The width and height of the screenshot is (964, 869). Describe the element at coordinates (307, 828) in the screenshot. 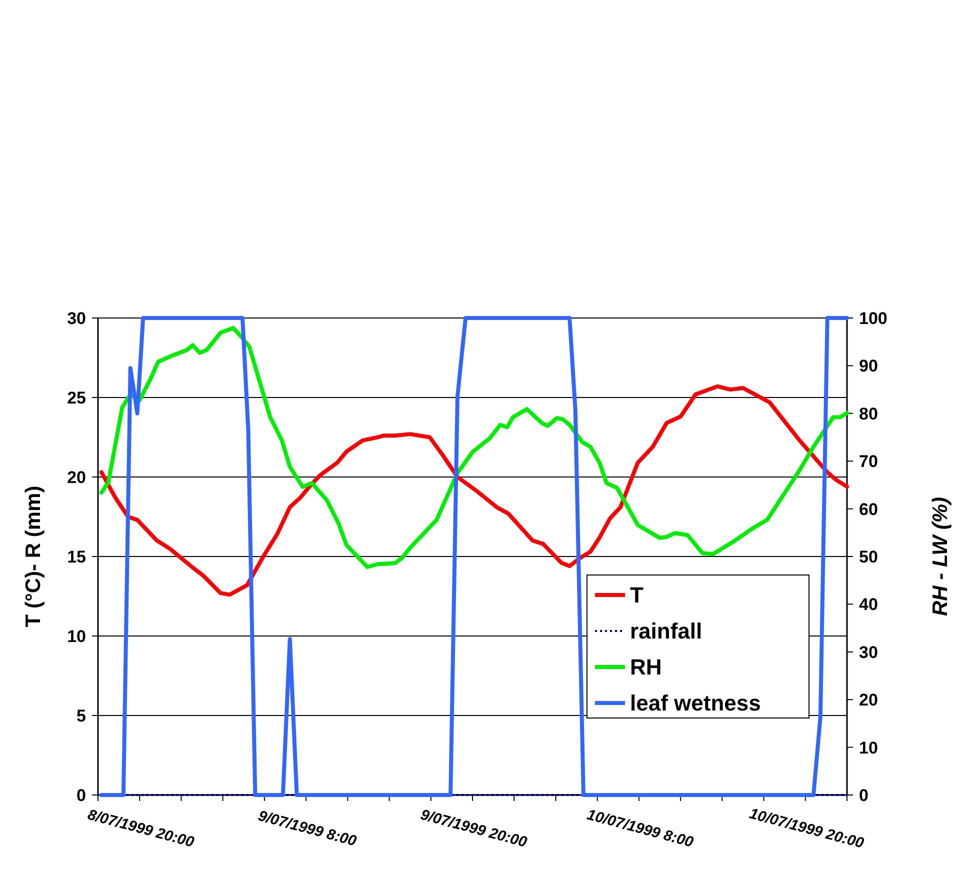

I see `x-tick-label: 9/07/1999 8:00` at that location.